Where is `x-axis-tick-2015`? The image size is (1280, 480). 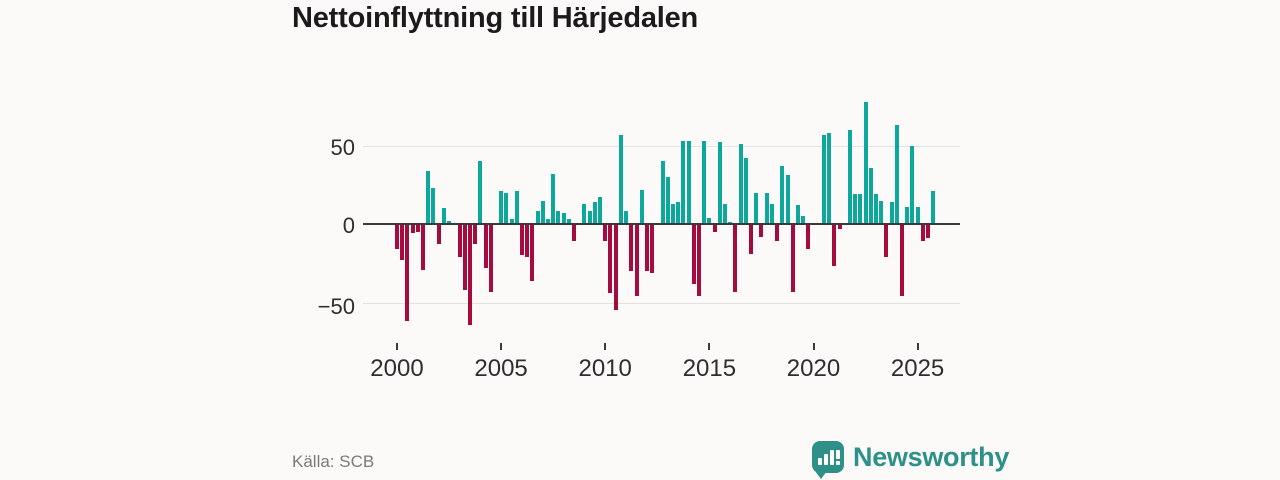 x-axis-tick-2015 is located at coordinates (709, 346).